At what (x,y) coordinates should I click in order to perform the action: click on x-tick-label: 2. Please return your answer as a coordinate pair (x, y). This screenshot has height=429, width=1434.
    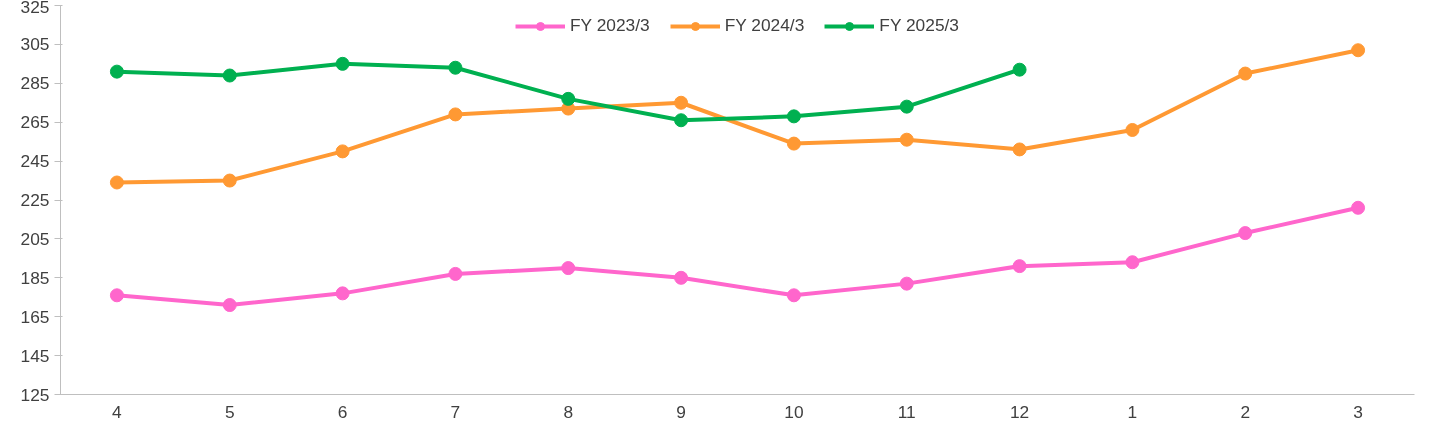
    Looking at the image, I should click on (1245, 411).